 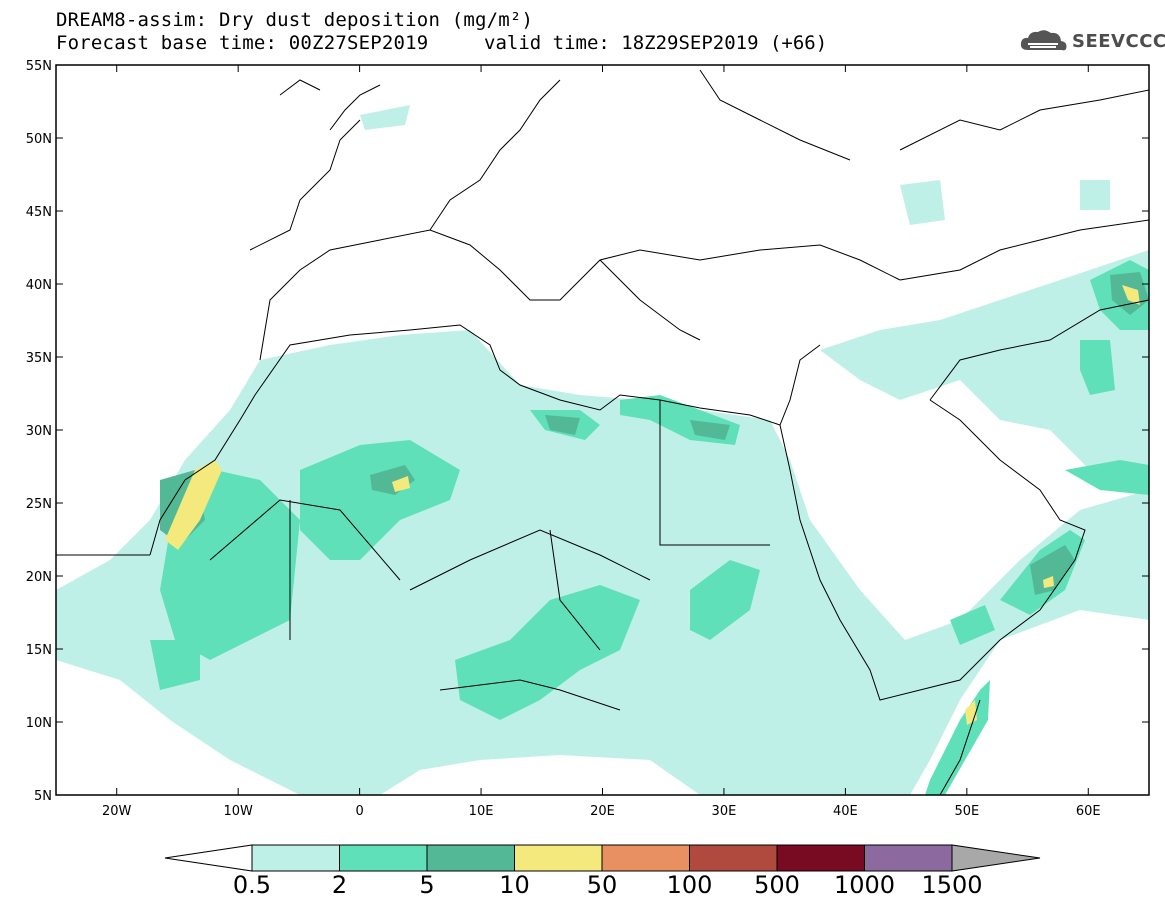 What do you see at coordinates (117, 811) in the screenshot?
I see `lon-label: 20W` at bounding box center [117, 811].